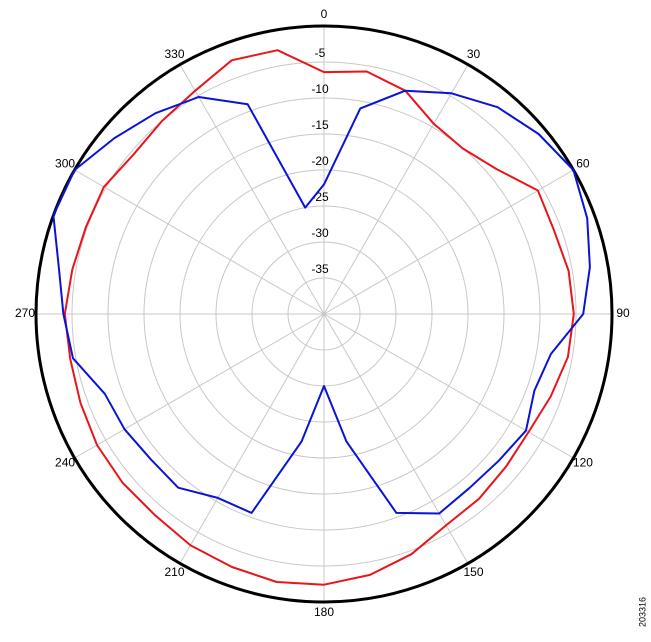 The height and width of the screenshot is (642, 651). I want to click on r-tick-label: -30, so click(320, 233).